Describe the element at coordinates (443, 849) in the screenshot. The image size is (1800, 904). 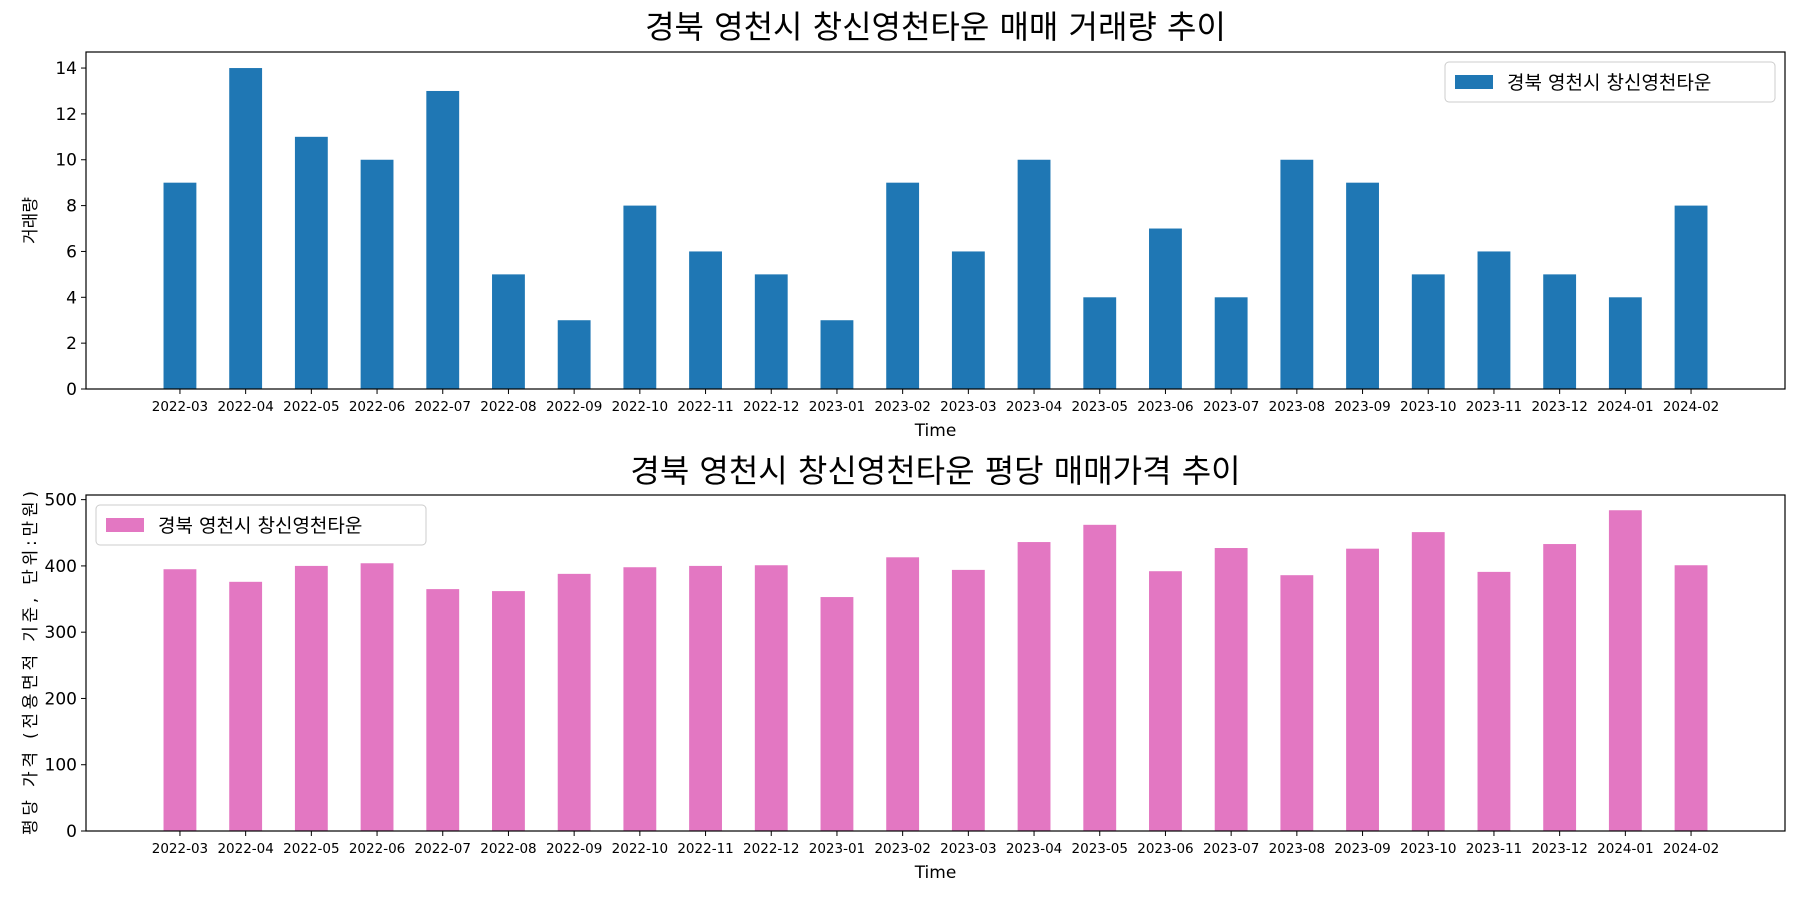
I see `x-tick-label: 2022-07` at that location.